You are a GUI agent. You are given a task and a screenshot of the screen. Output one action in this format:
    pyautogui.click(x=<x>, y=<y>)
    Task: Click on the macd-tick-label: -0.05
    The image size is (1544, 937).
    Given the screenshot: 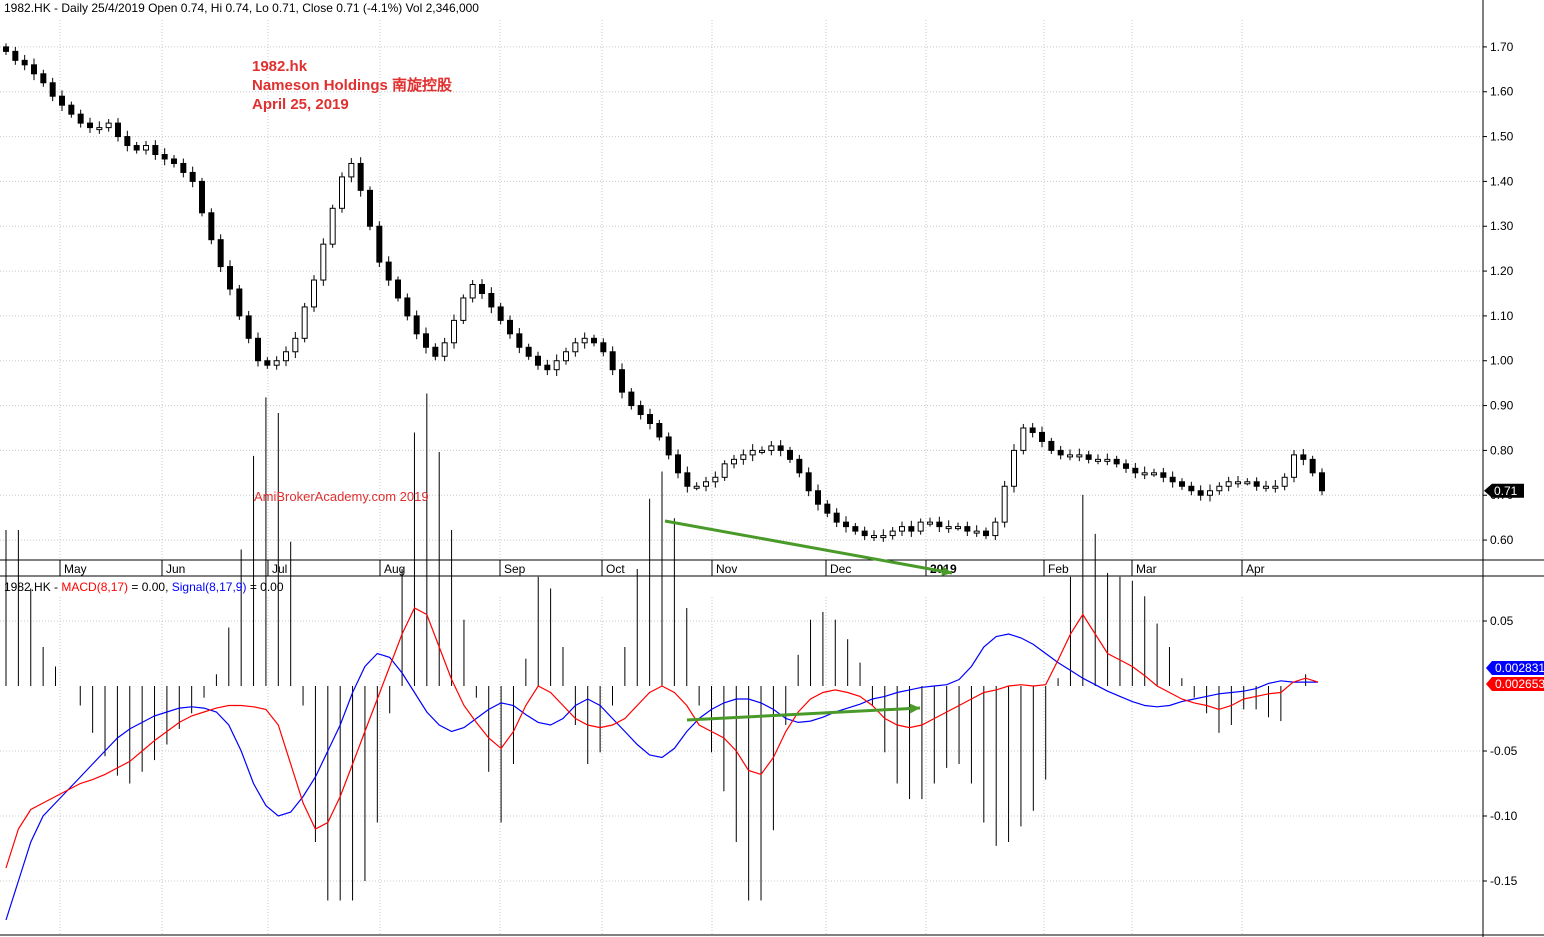 What is the action you would take?
    pyautogui.click(x=1504, y=751)
    